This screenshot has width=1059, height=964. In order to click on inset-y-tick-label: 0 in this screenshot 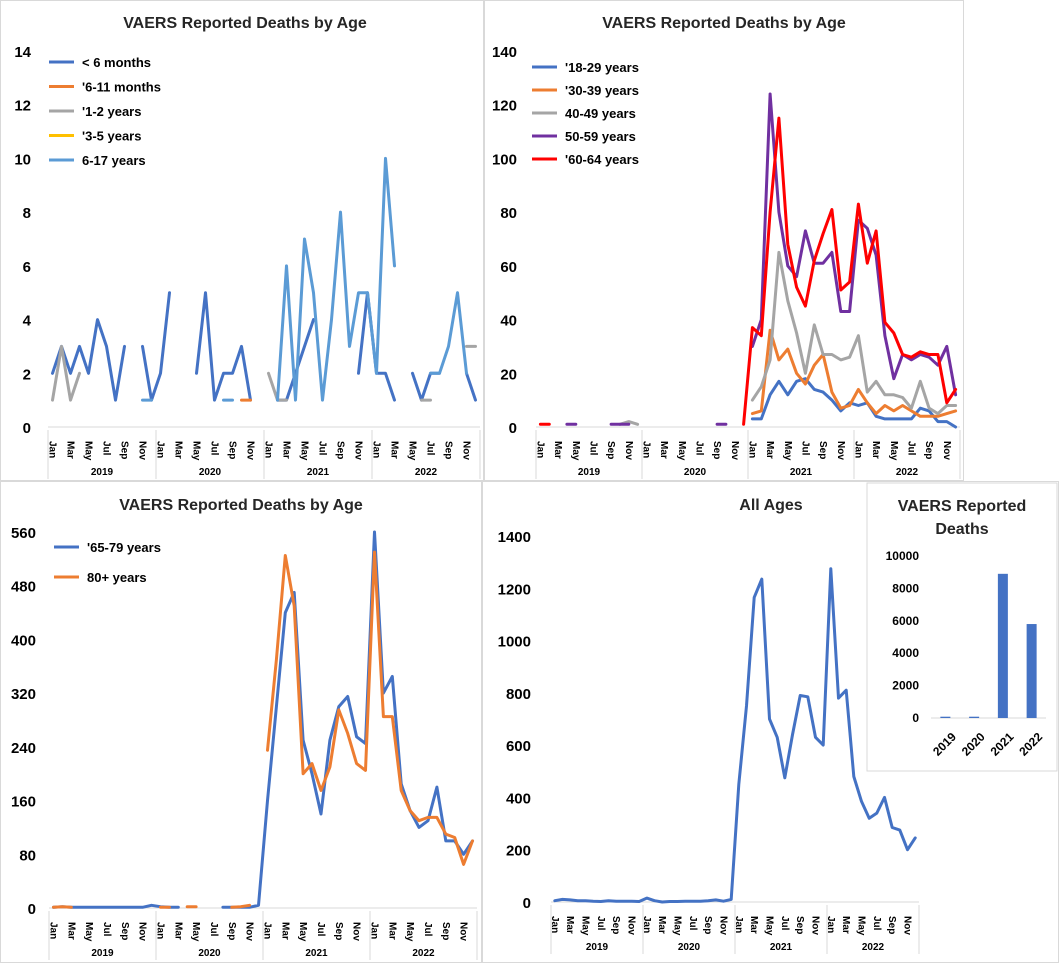, I will do `click(915, 718)`.